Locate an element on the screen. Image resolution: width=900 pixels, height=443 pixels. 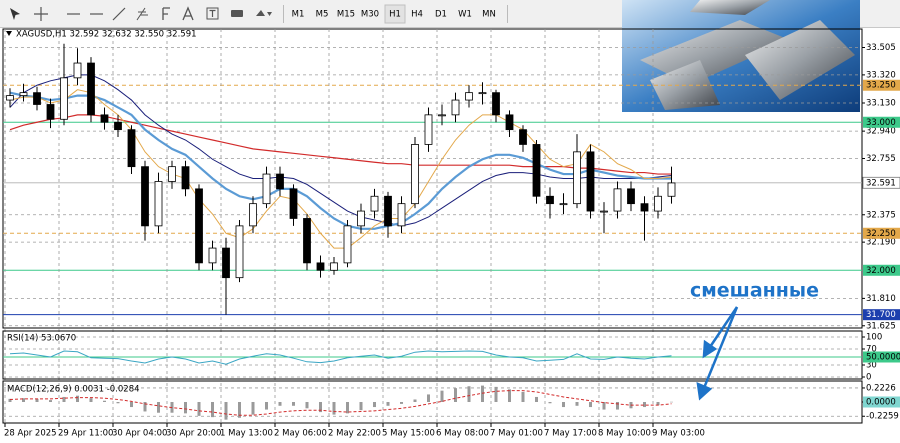
x-tick-label: 7 May 01:00 is located at coordinates (516, 434).